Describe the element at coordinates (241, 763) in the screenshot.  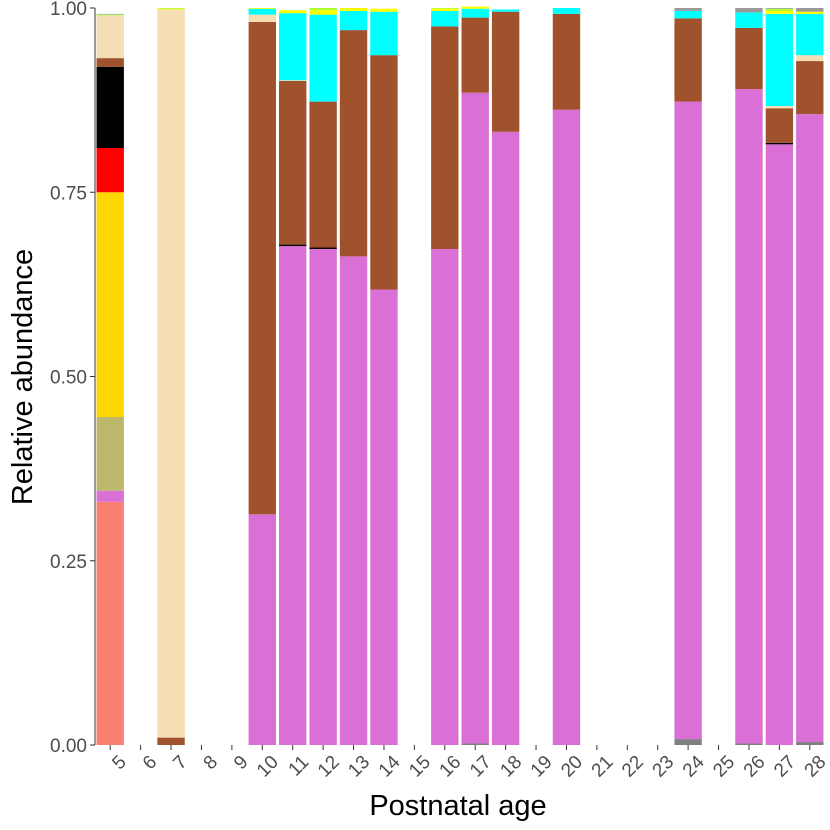
I see `x-tick-label: 9` at that location.